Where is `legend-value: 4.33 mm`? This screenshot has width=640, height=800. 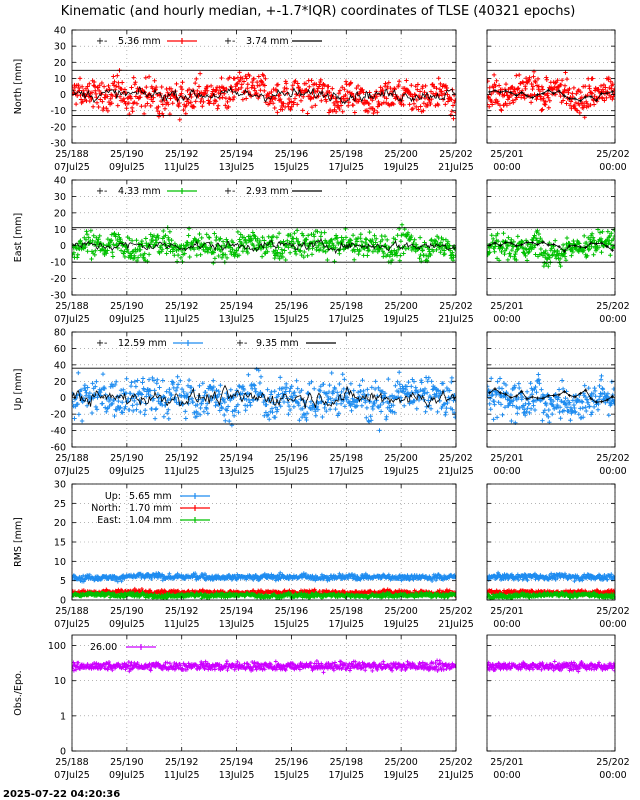
legend-value: 4.33 mm is located at coordinates (139, 191).